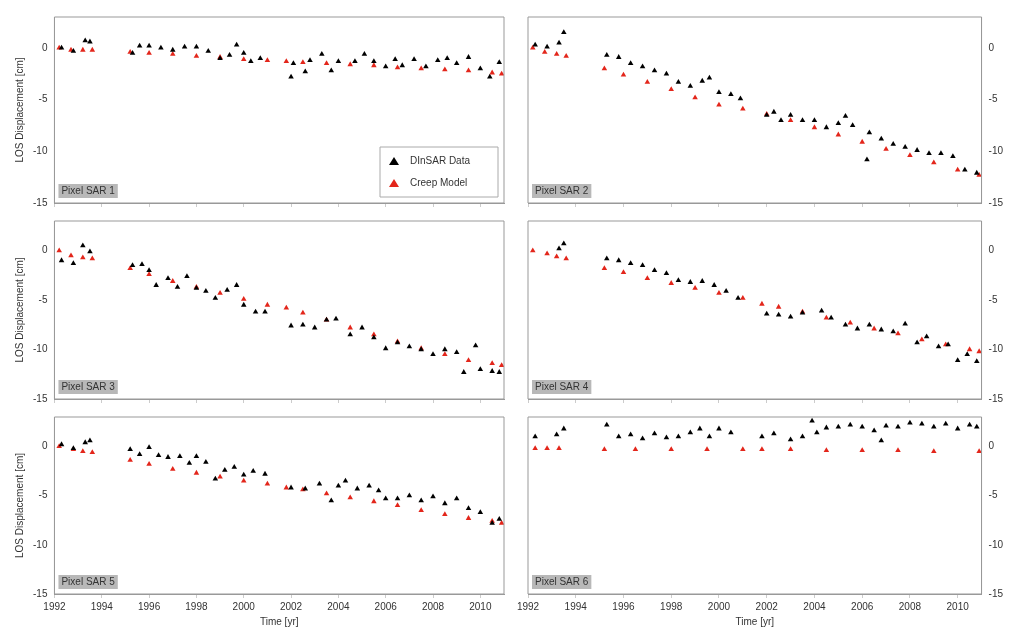  I want to click on annotation: Pixel SAR 2, so click(562, 190).